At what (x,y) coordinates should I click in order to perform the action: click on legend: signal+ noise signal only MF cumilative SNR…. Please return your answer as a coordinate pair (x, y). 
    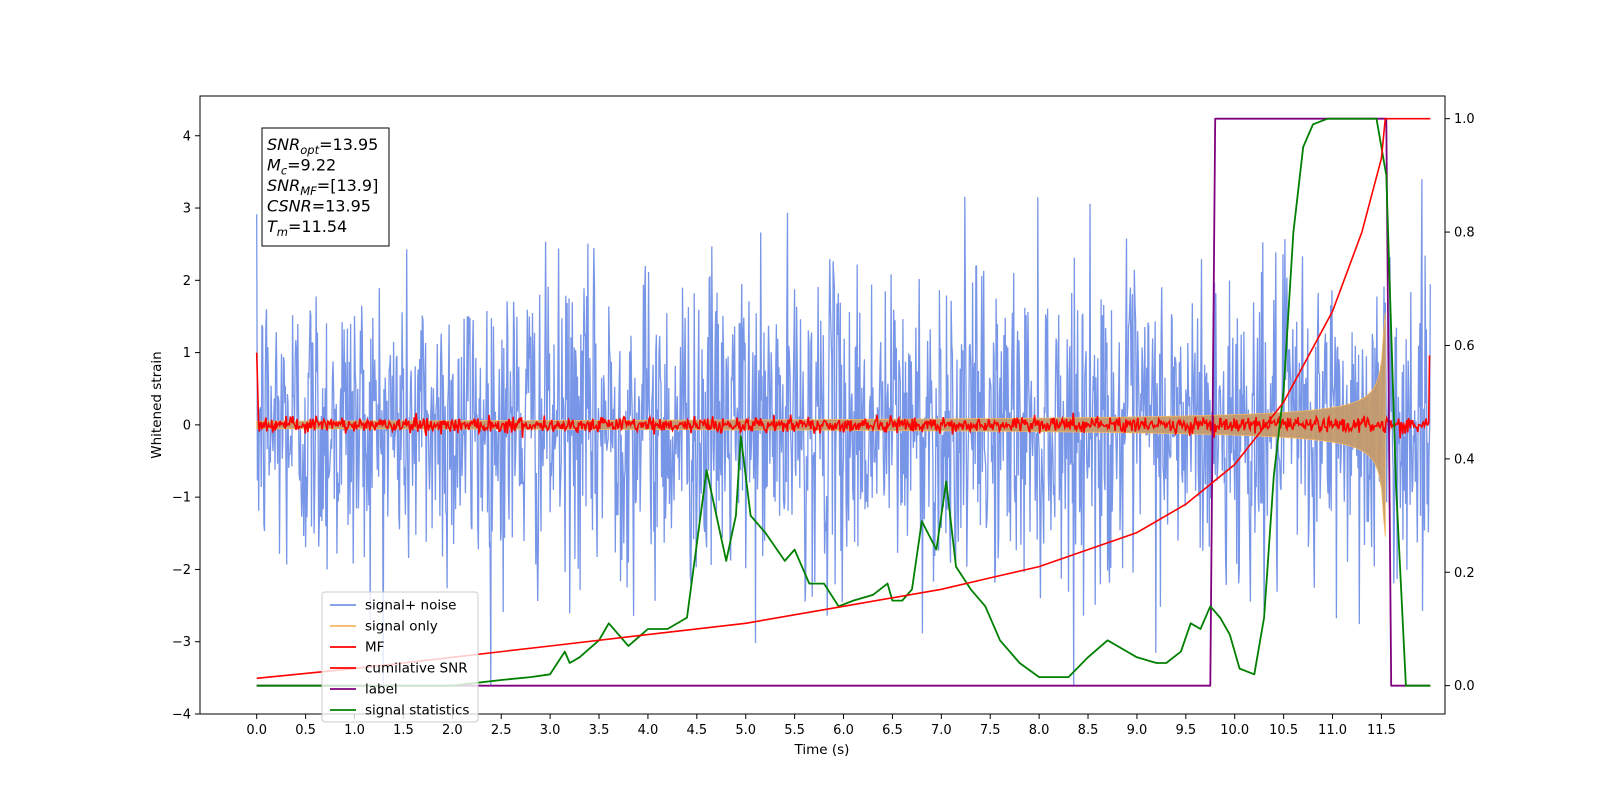
    Looking at the image, I should click on (400, 657).